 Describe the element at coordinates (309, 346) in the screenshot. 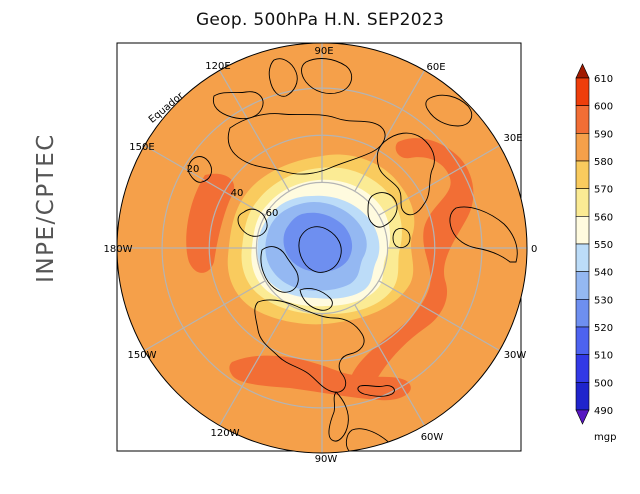

I see `coast-north-america` at that location.